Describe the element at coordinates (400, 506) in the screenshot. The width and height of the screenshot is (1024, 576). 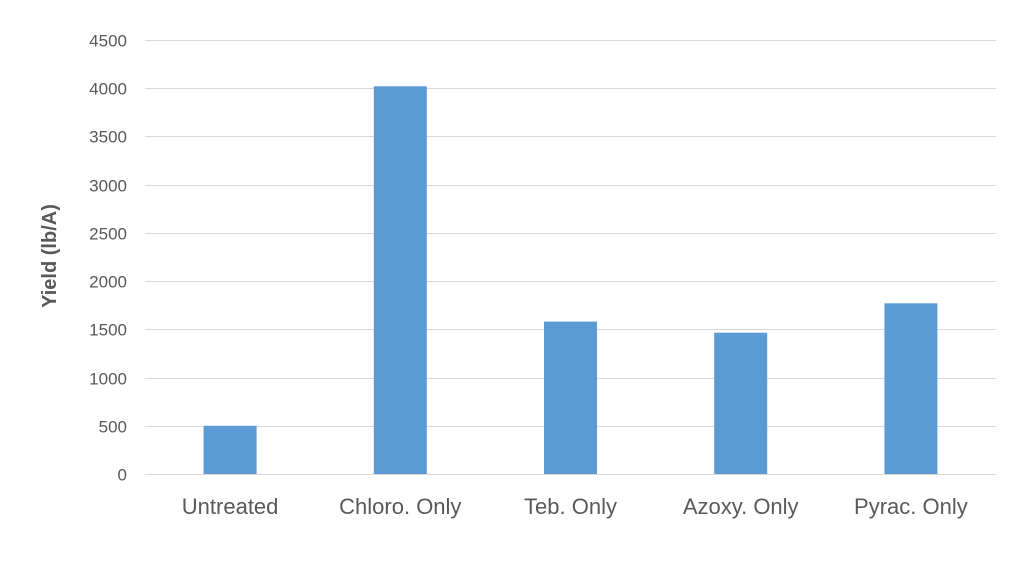
I see `x-tick-label: Chloro. Only` at that location.